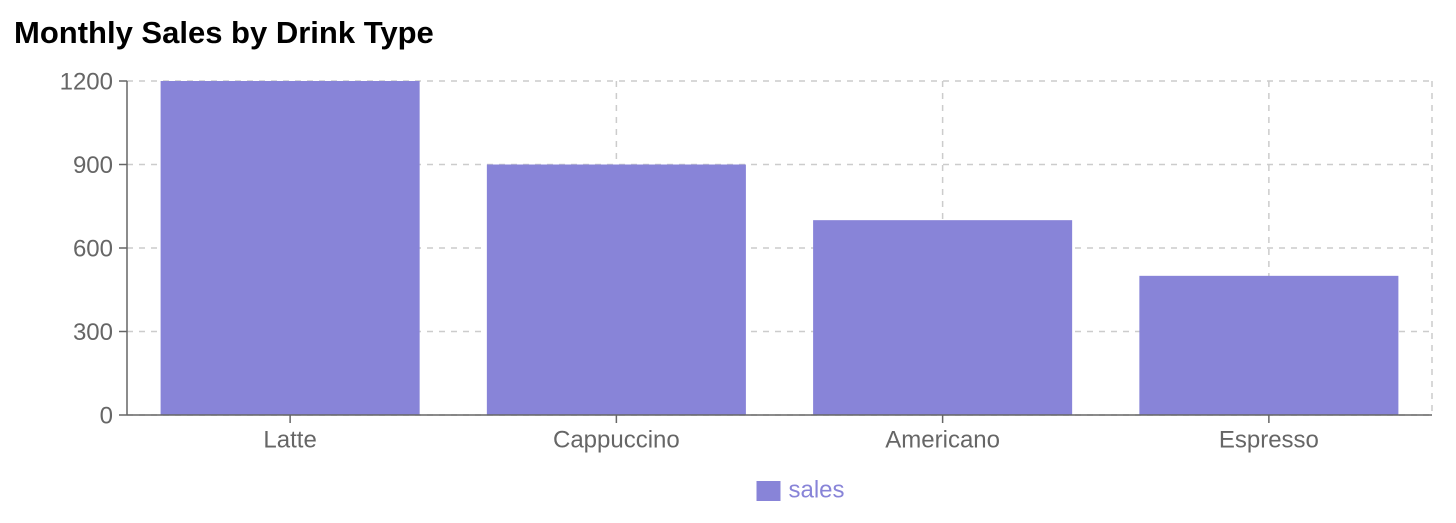  What do you see at coordinates (86, 81) in the screenshot?
I see `y-tick-label: 1200` at bounding box center [86, 81].